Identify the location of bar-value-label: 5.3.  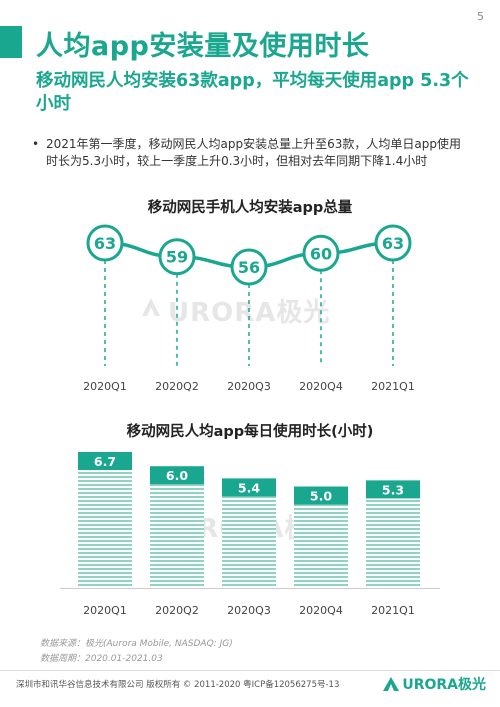
(393, 489).